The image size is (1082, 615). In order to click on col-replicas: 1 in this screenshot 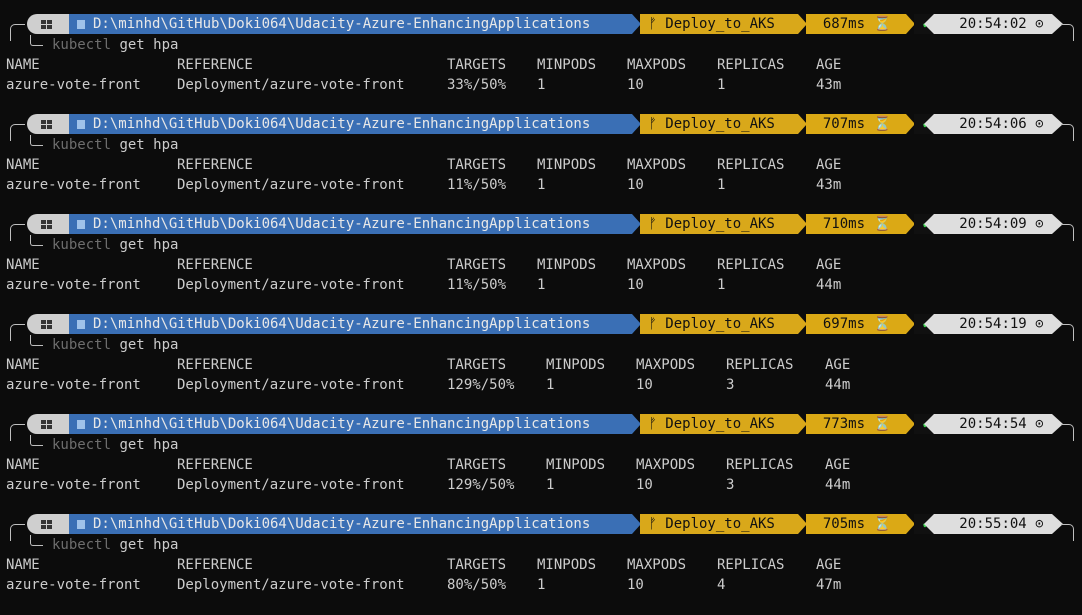, I will do `click(721, 285)`.